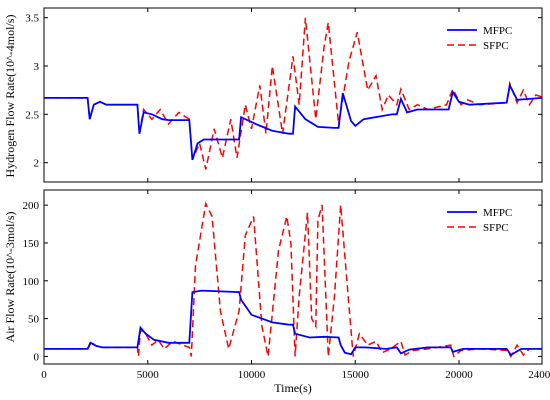 The width and height of the screenshot is (550, 400). Describe the element at coordinates (37, 67) in the screenshot. I see `y-tick-label: 3` at that location.